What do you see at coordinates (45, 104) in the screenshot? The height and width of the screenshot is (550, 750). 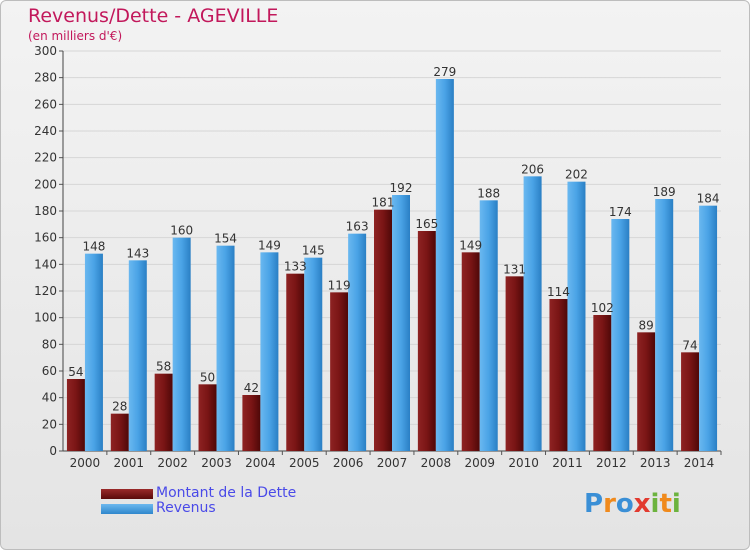 I see `y-tick-label: 260` at bounding box center [45, 104].